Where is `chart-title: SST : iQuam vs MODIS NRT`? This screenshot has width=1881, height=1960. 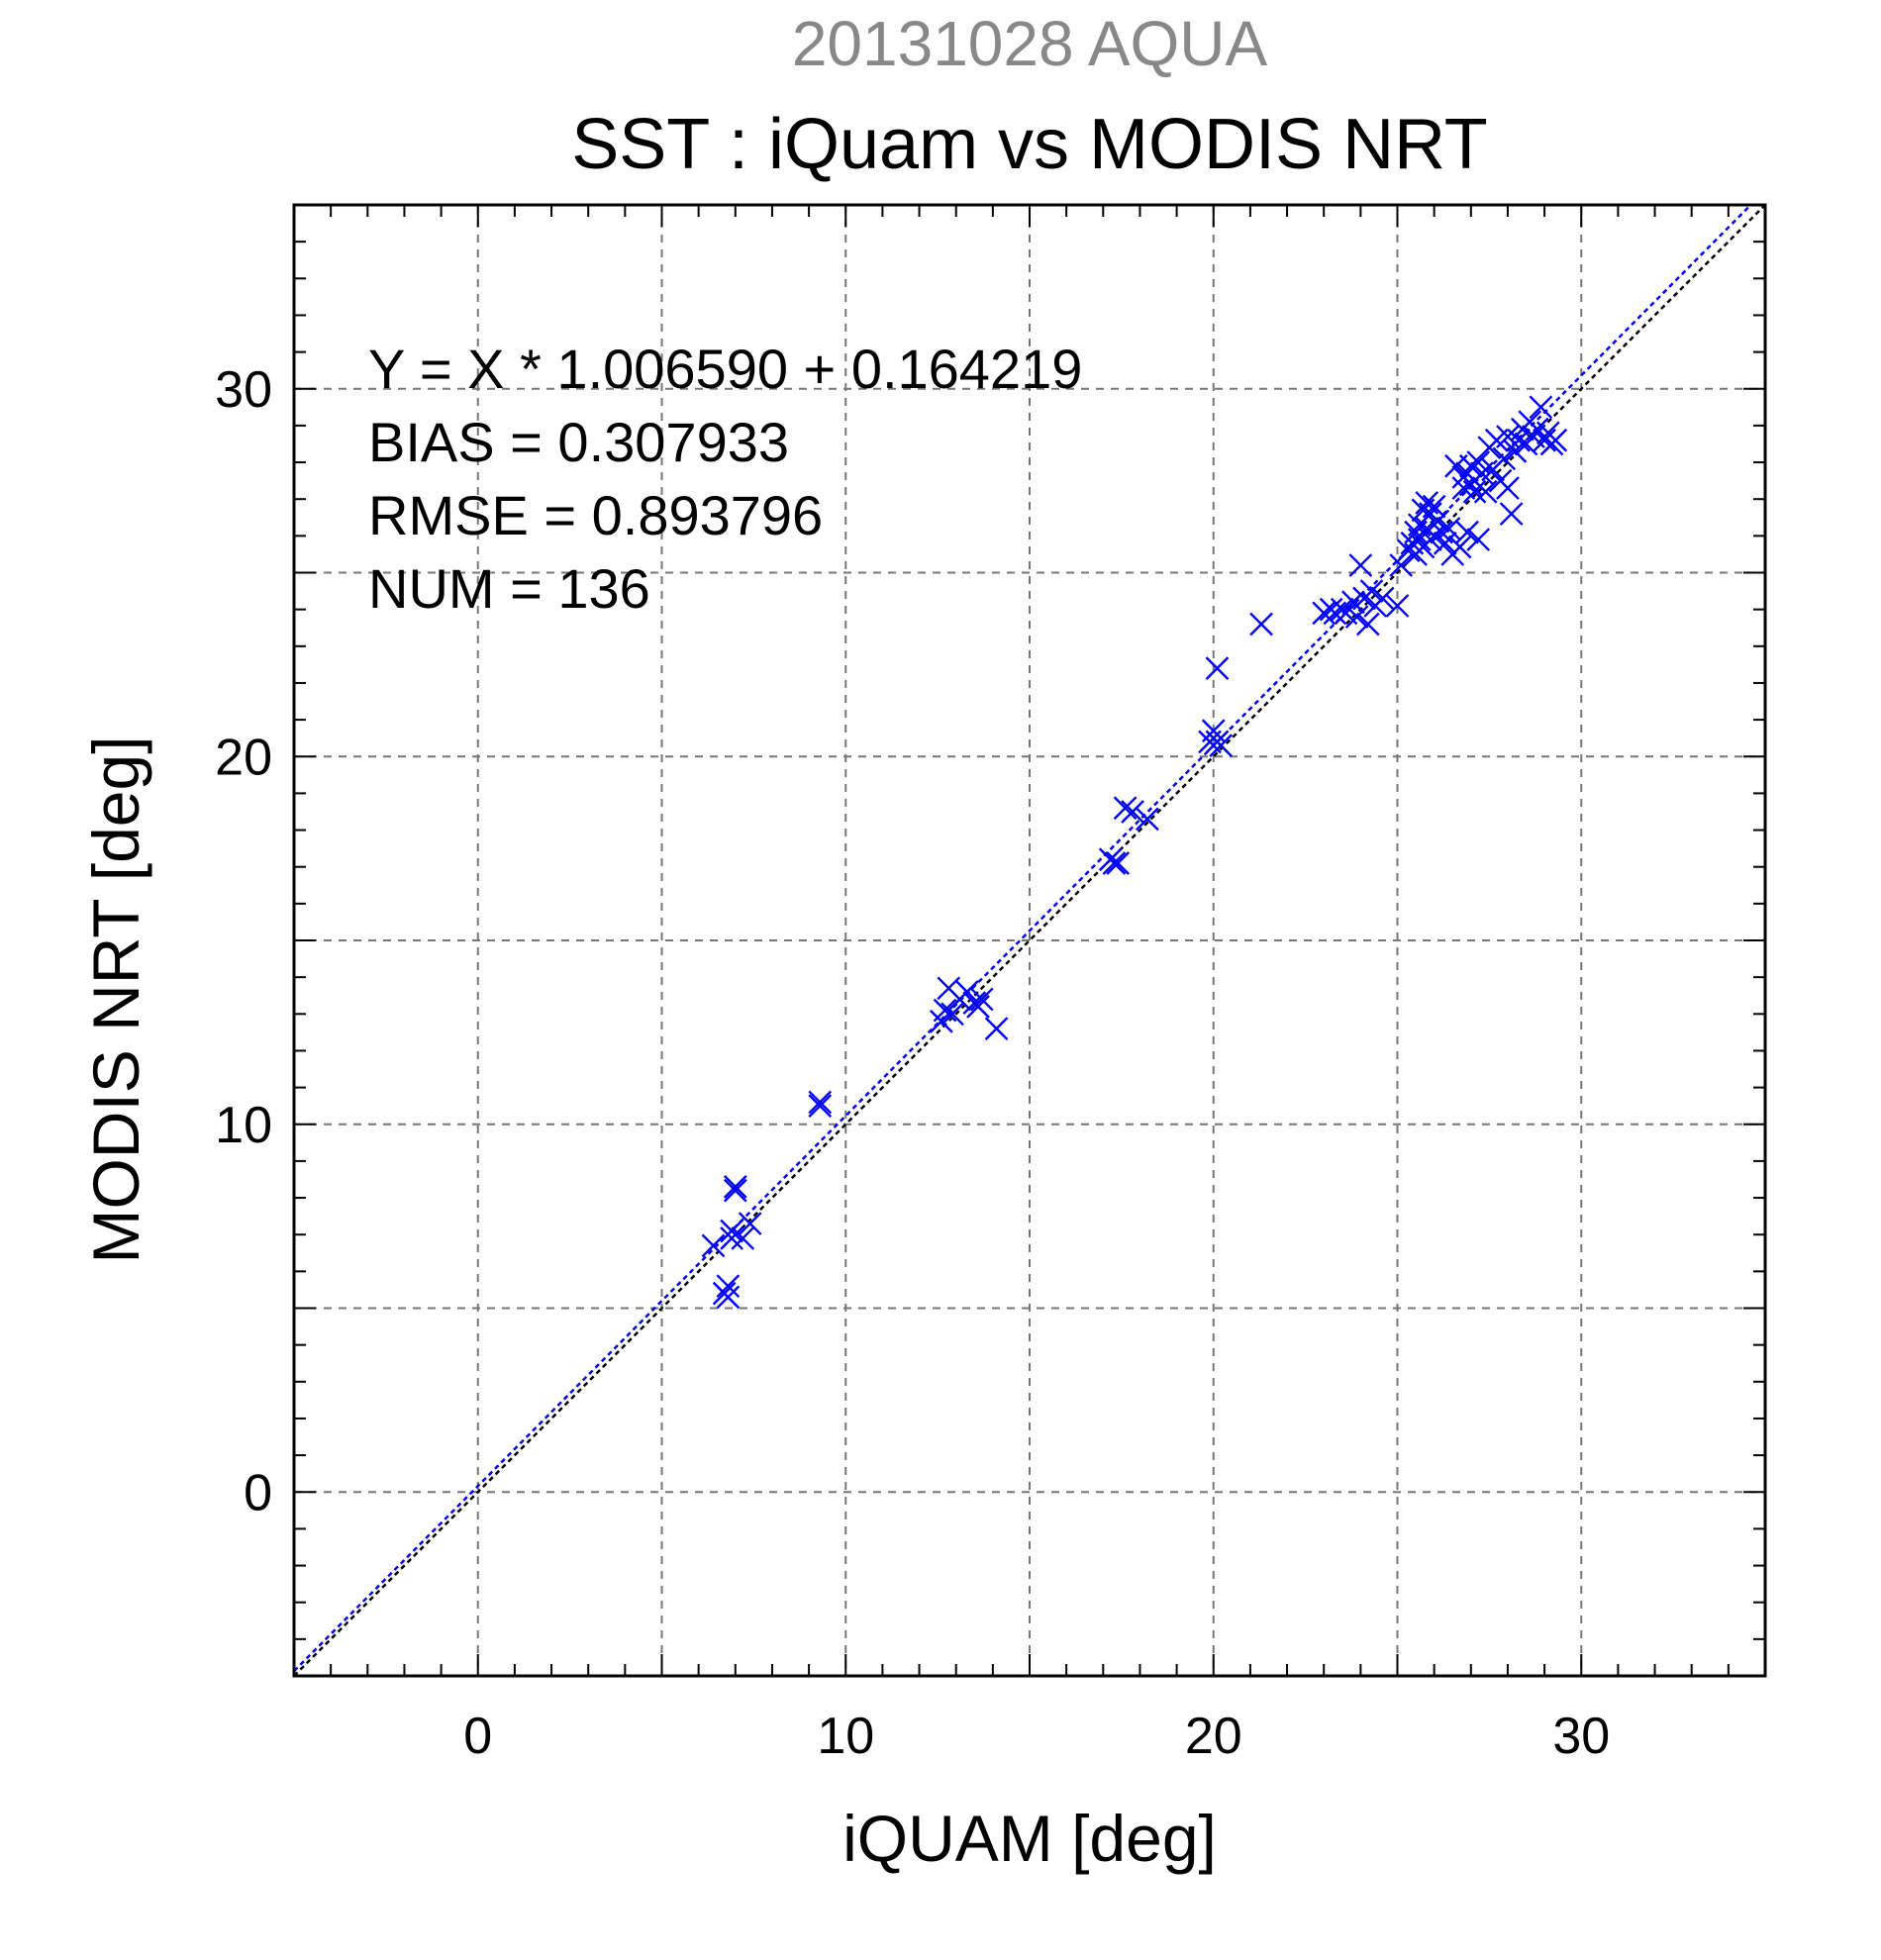
chart-title: SST : iQuam vs MODIS NRT is located at coordinates (1030, 144).